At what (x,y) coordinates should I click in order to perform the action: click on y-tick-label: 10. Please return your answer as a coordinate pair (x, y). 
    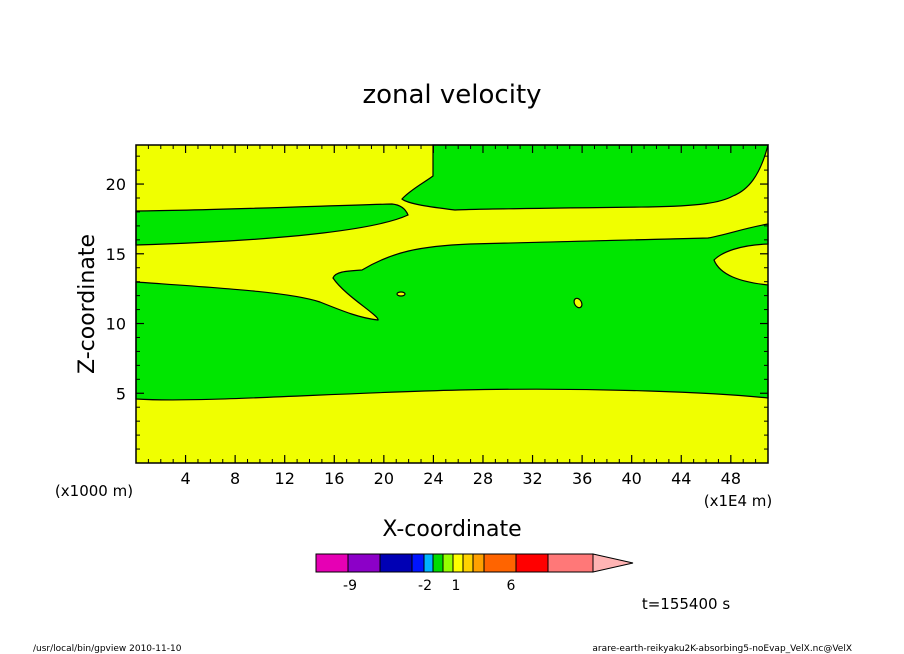
    Looking at the image, I should click on (116, 324).